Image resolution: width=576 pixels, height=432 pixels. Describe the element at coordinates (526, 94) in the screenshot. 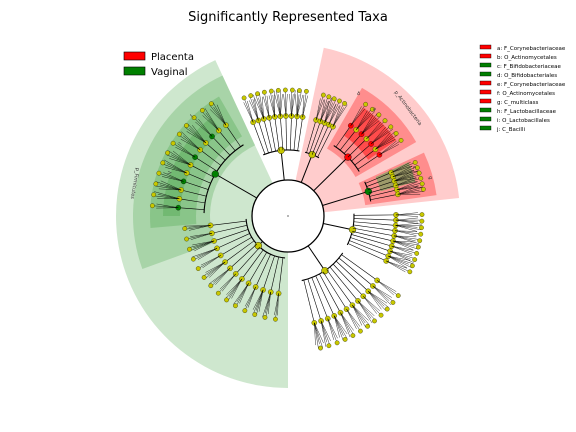

I see `taxa-legend-label-f: f: O_Actinomycetales` at that location.